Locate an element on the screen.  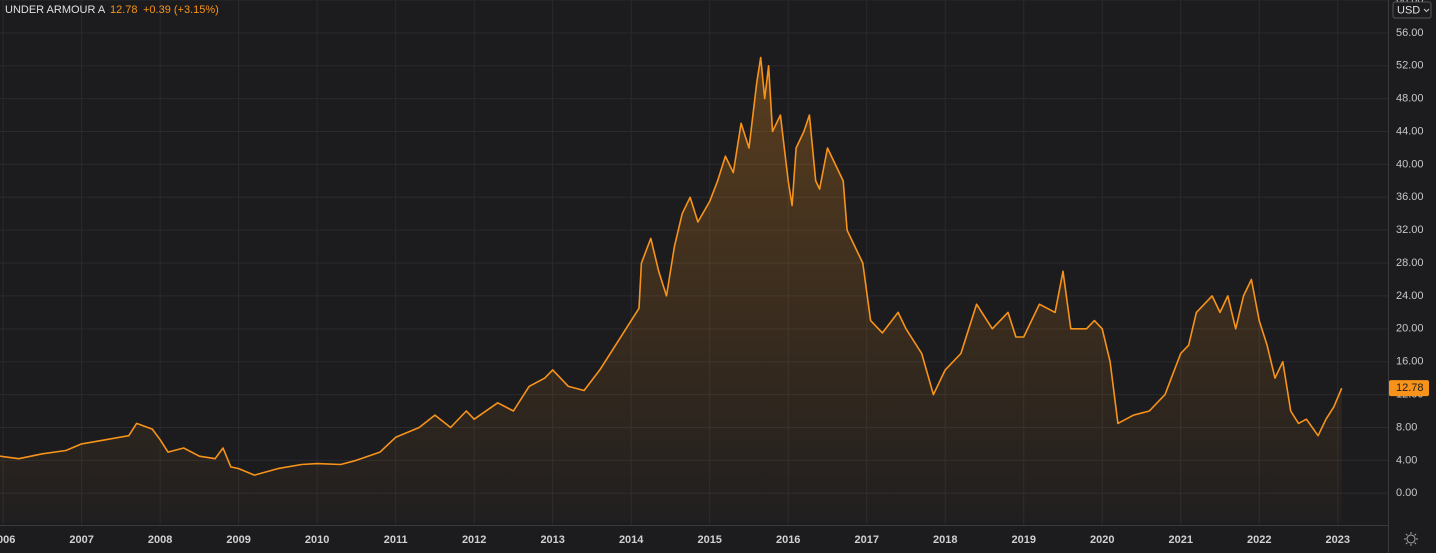
currency-dropdown is located at coordinates (1412, 10).